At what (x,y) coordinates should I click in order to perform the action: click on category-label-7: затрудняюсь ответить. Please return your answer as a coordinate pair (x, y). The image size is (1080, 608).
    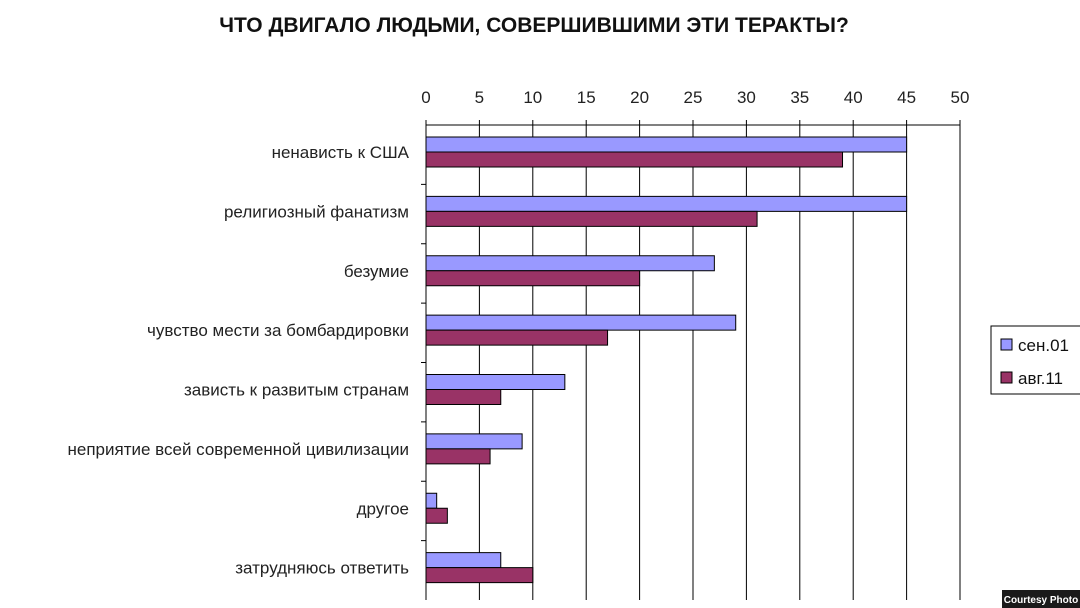
    Looking at the image, I should click on (322, 568).